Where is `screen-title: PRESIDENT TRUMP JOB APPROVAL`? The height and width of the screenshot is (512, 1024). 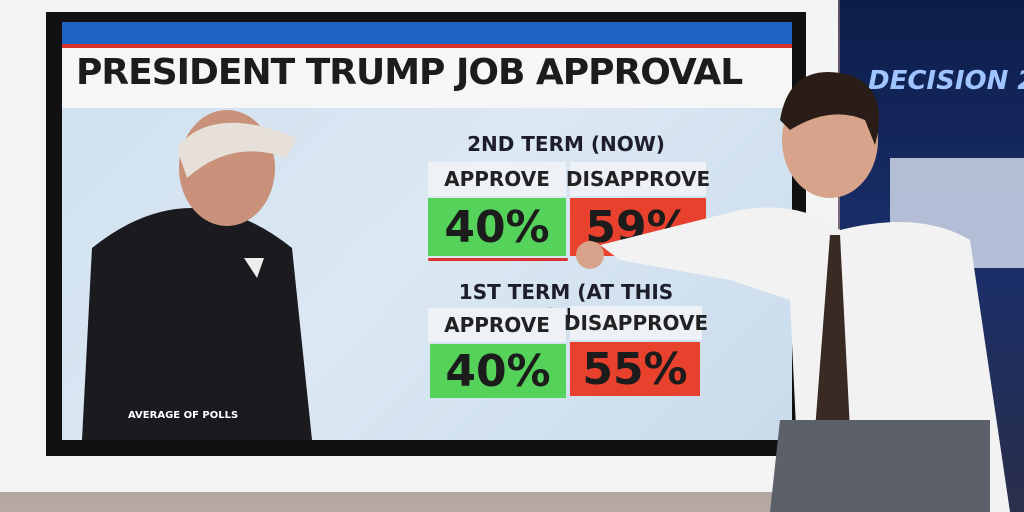 screen-title: PRESIDENT TRUMP JOB APPROVAL is located at coordinates (409, 72).